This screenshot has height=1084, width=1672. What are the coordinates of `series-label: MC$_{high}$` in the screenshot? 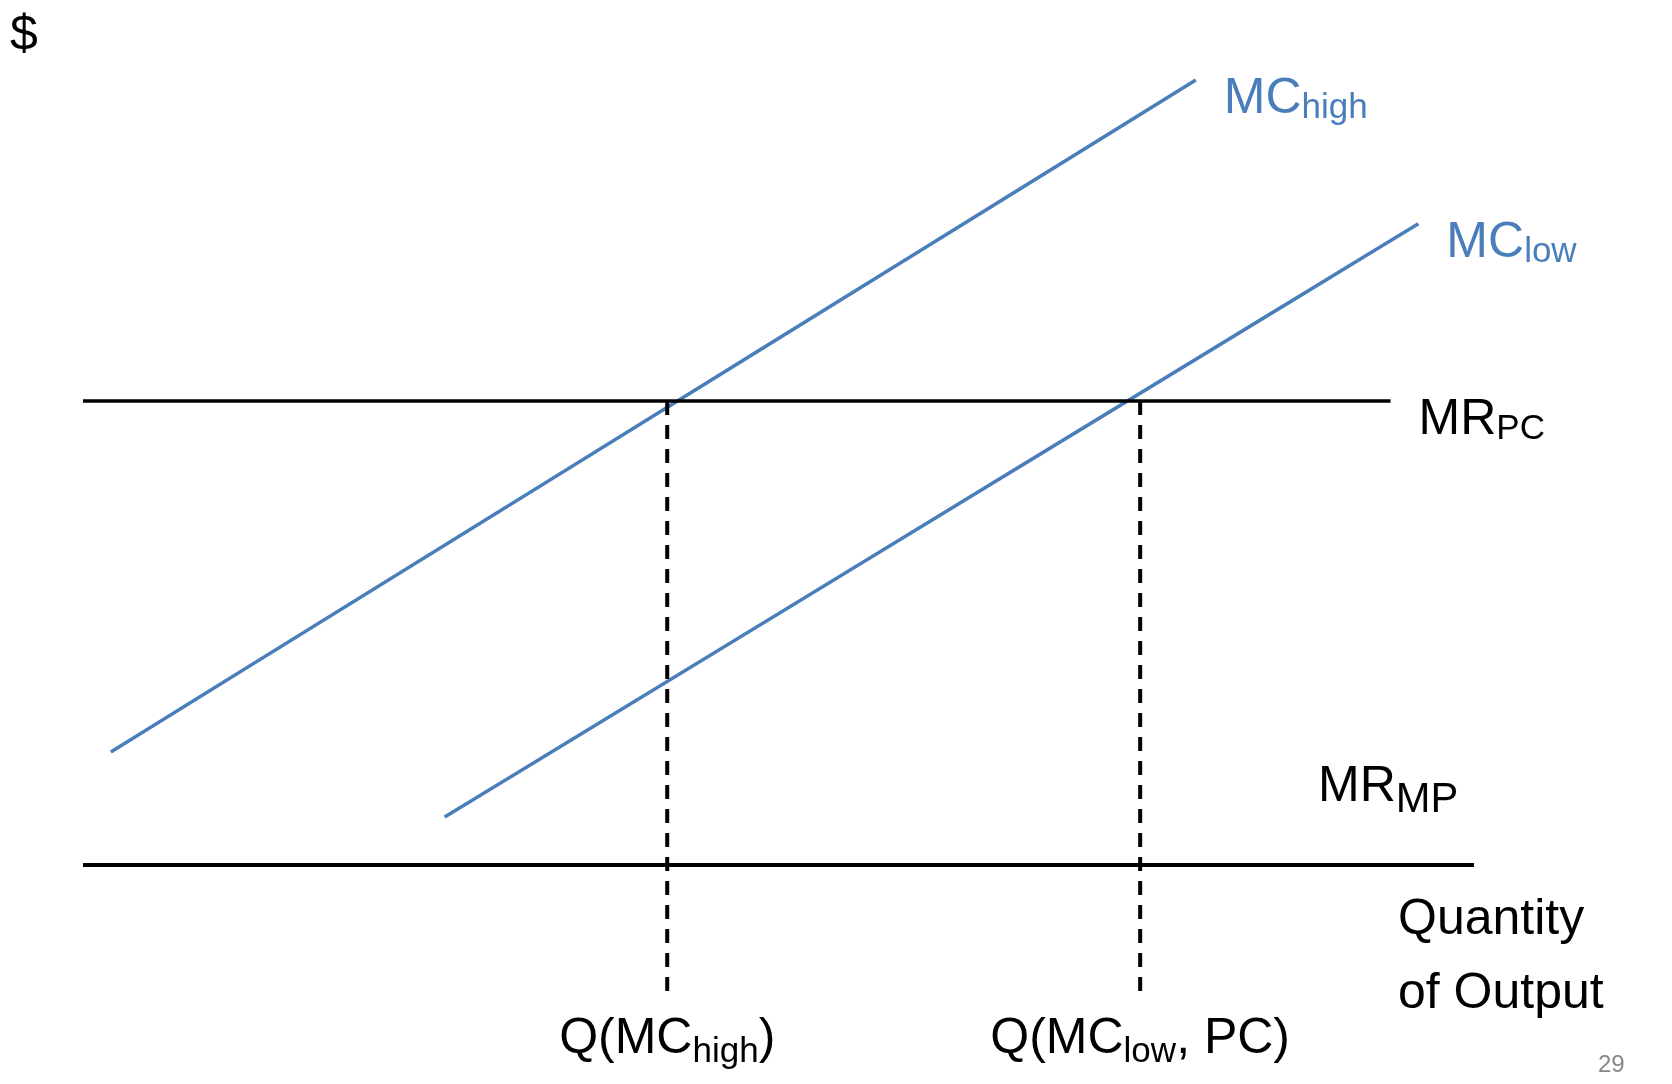 It's located at (1295, 96).